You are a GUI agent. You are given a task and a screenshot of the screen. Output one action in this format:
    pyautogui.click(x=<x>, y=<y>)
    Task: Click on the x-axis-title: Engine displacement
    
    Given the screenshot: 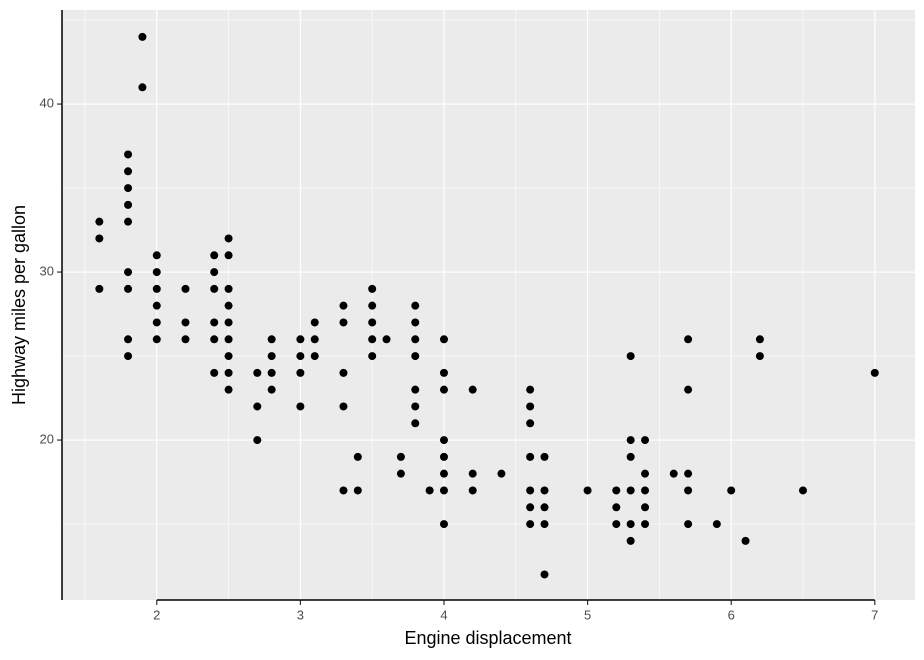 What is the action you would take?
    pyautogui.click(x=487, y=638)
    